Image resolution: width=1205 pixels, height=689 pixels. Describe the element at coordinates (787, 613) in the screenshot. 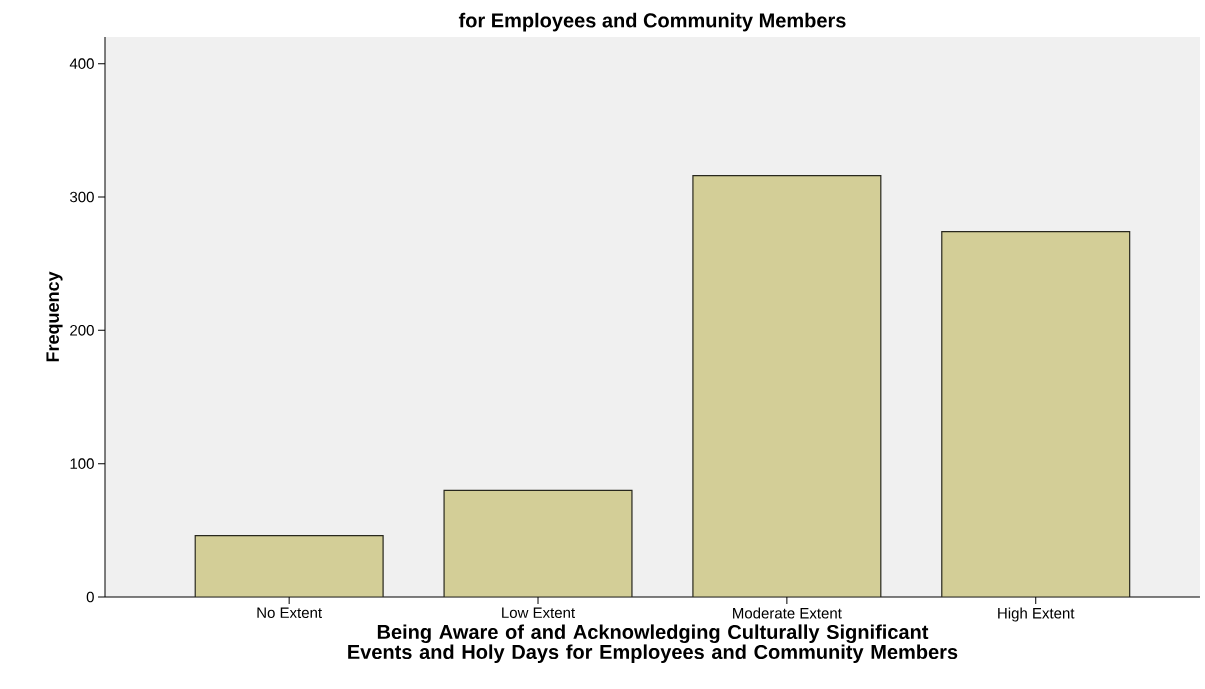

I see `x-tick-label: Moderate Extent` at that location.